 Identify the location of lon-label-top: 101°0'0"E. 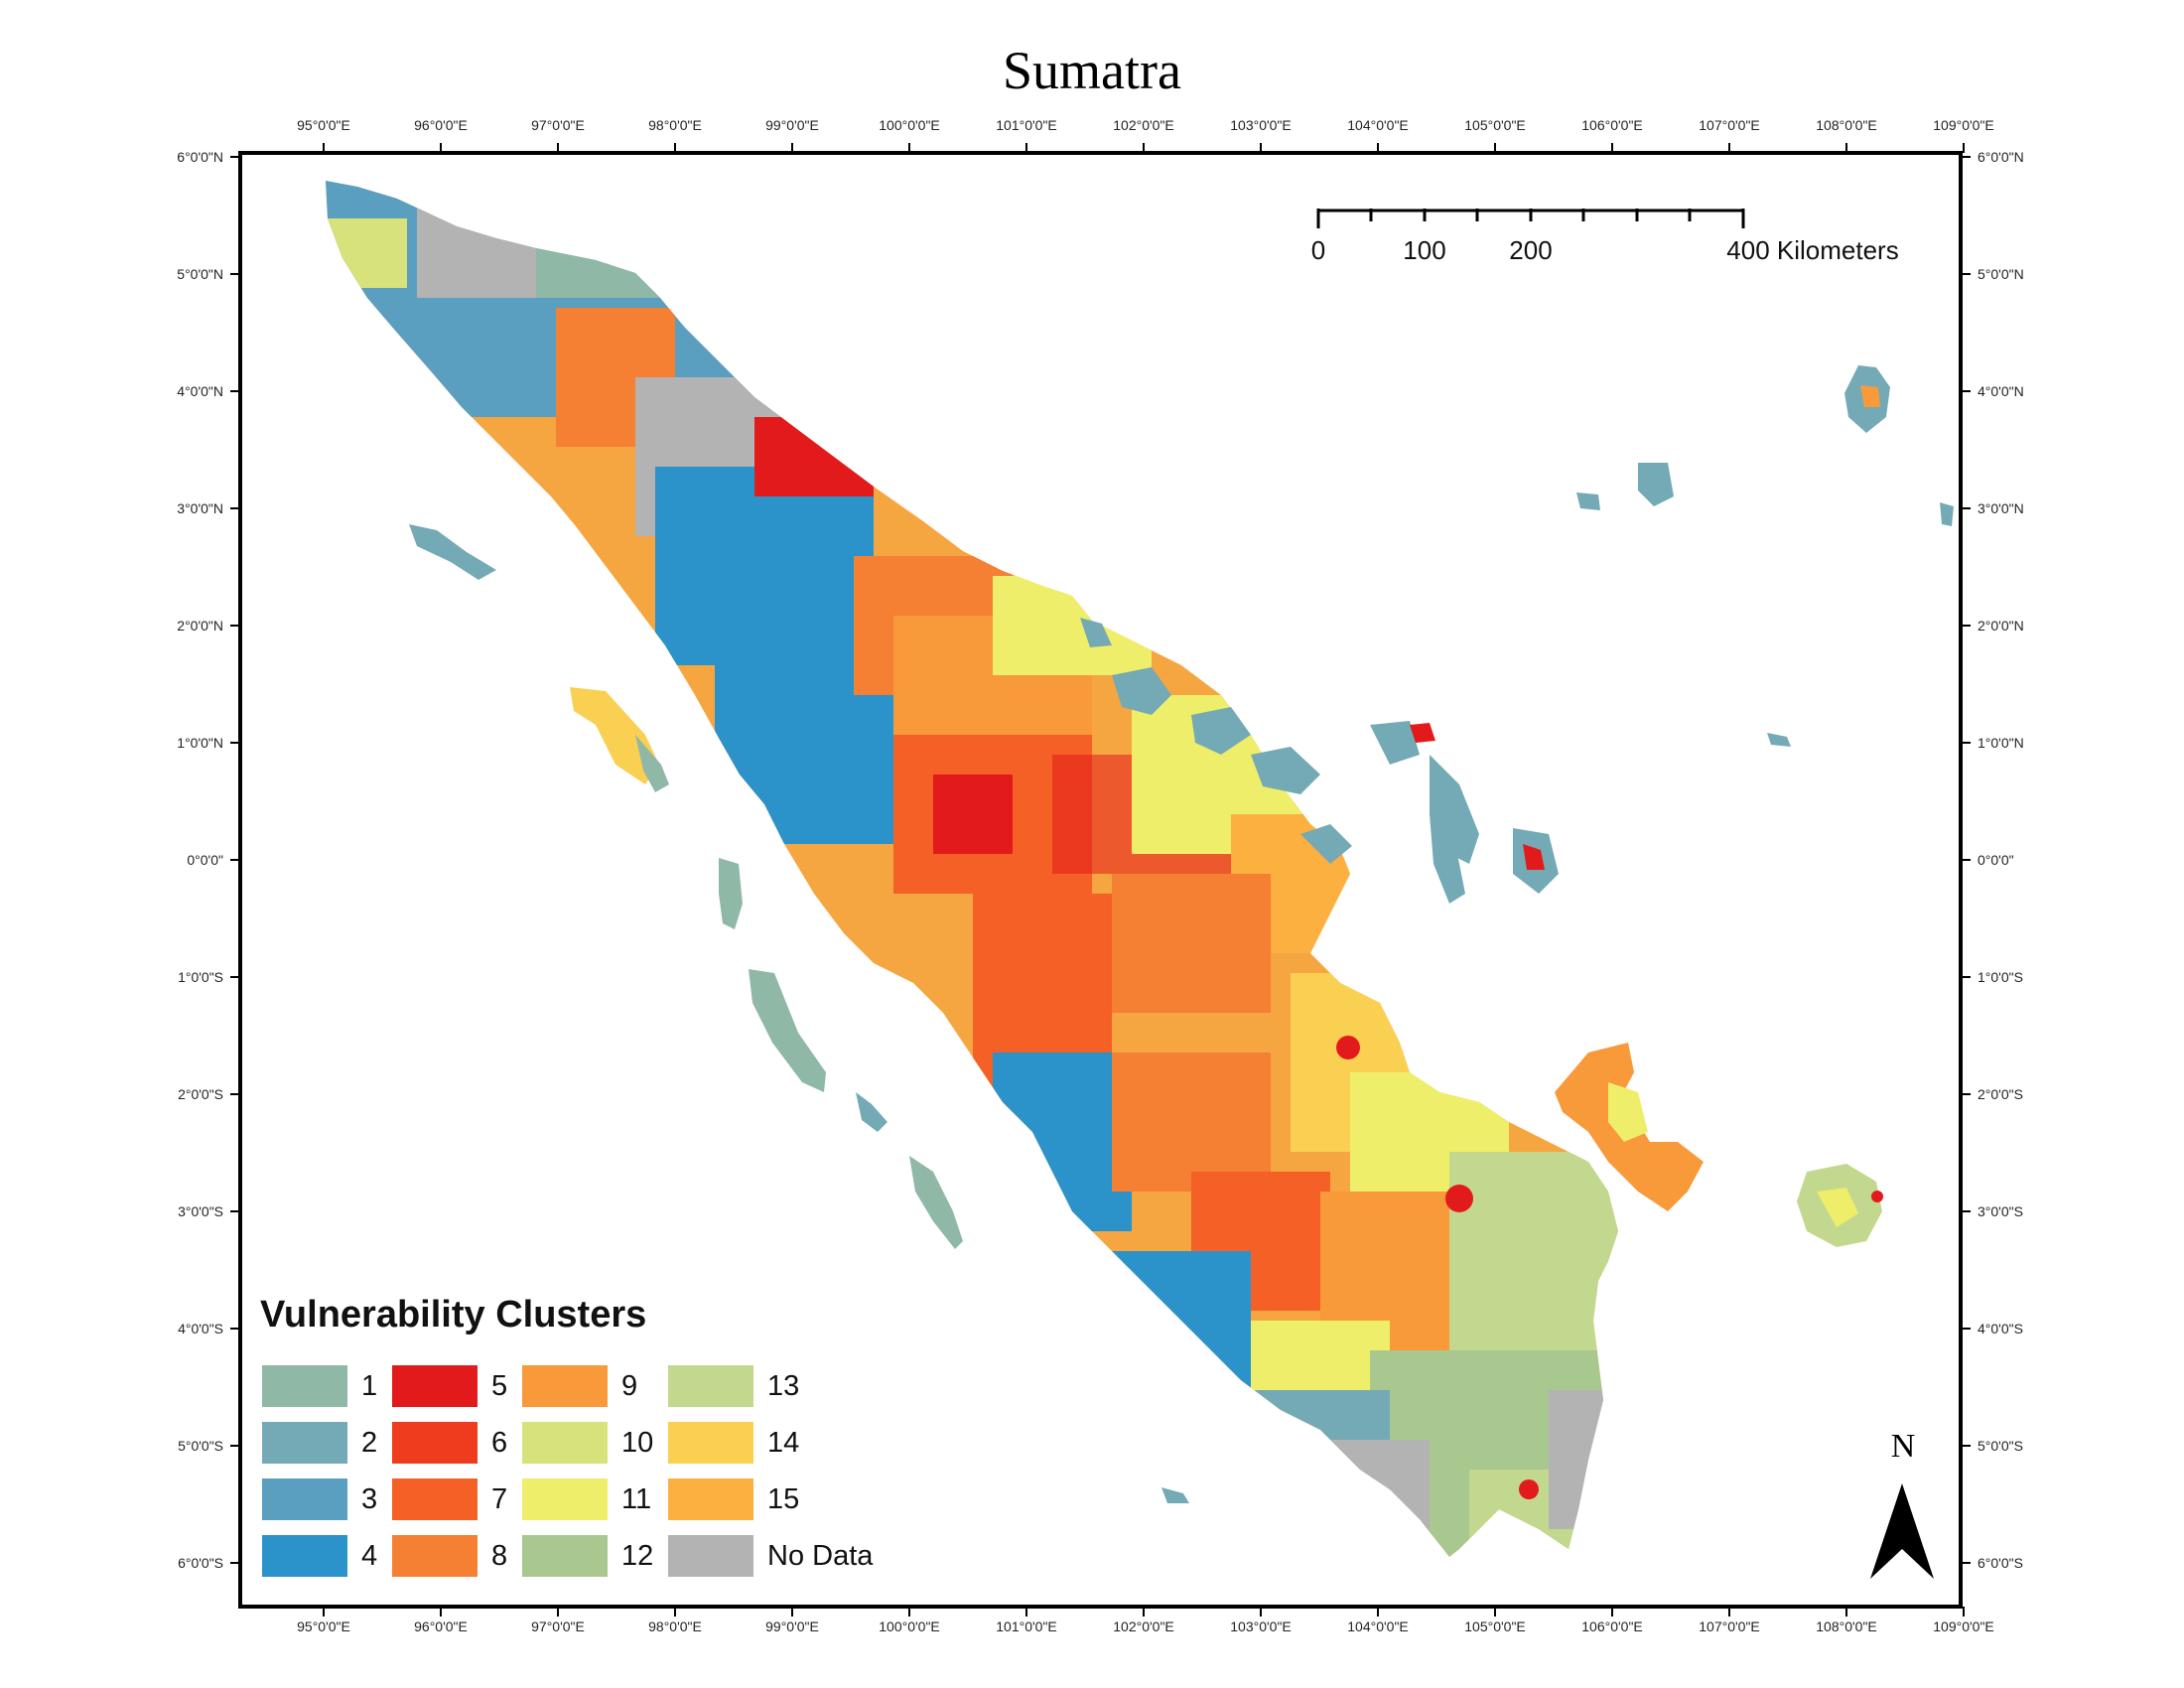
(1026, 125).